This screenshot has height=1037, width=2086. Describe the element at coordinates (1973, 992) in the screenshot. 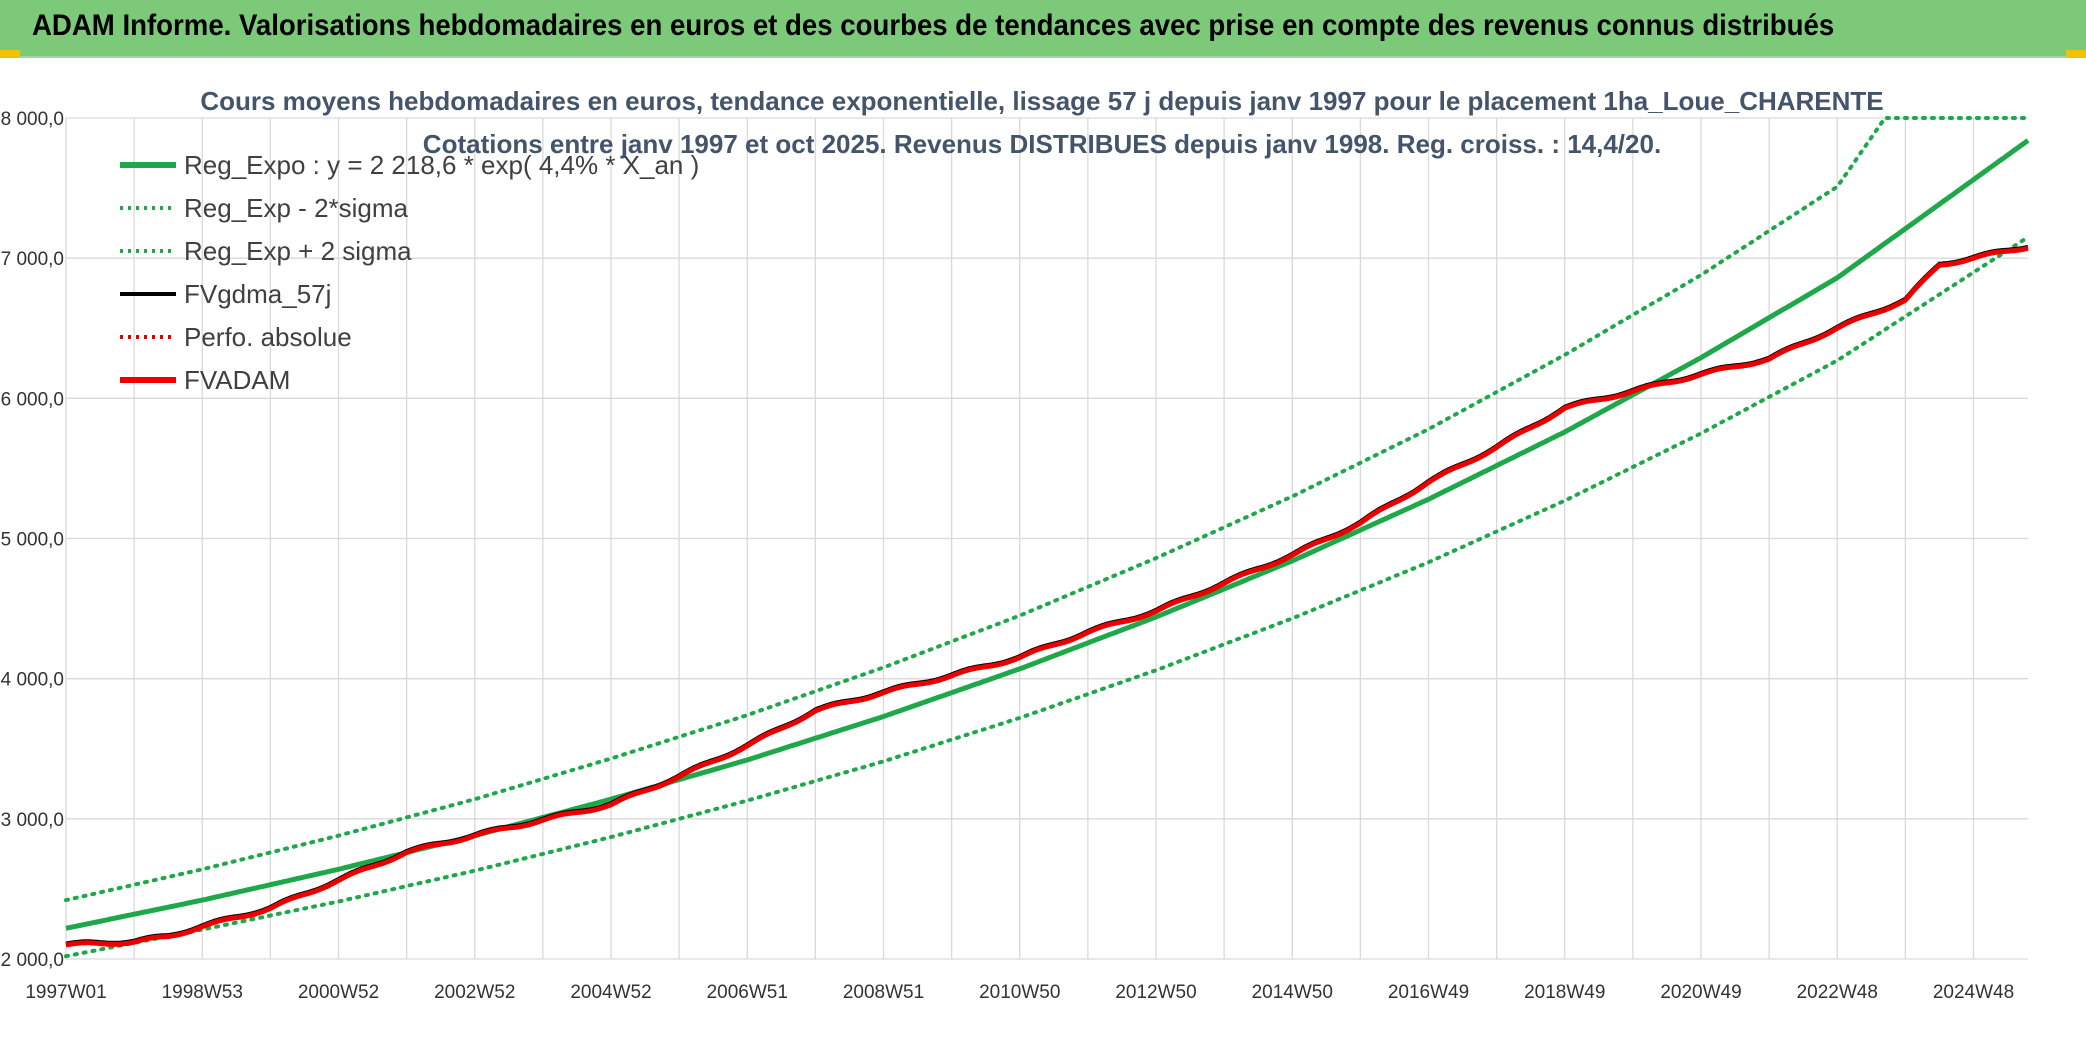

I see `x-tick-label: 2024W48` at that location.